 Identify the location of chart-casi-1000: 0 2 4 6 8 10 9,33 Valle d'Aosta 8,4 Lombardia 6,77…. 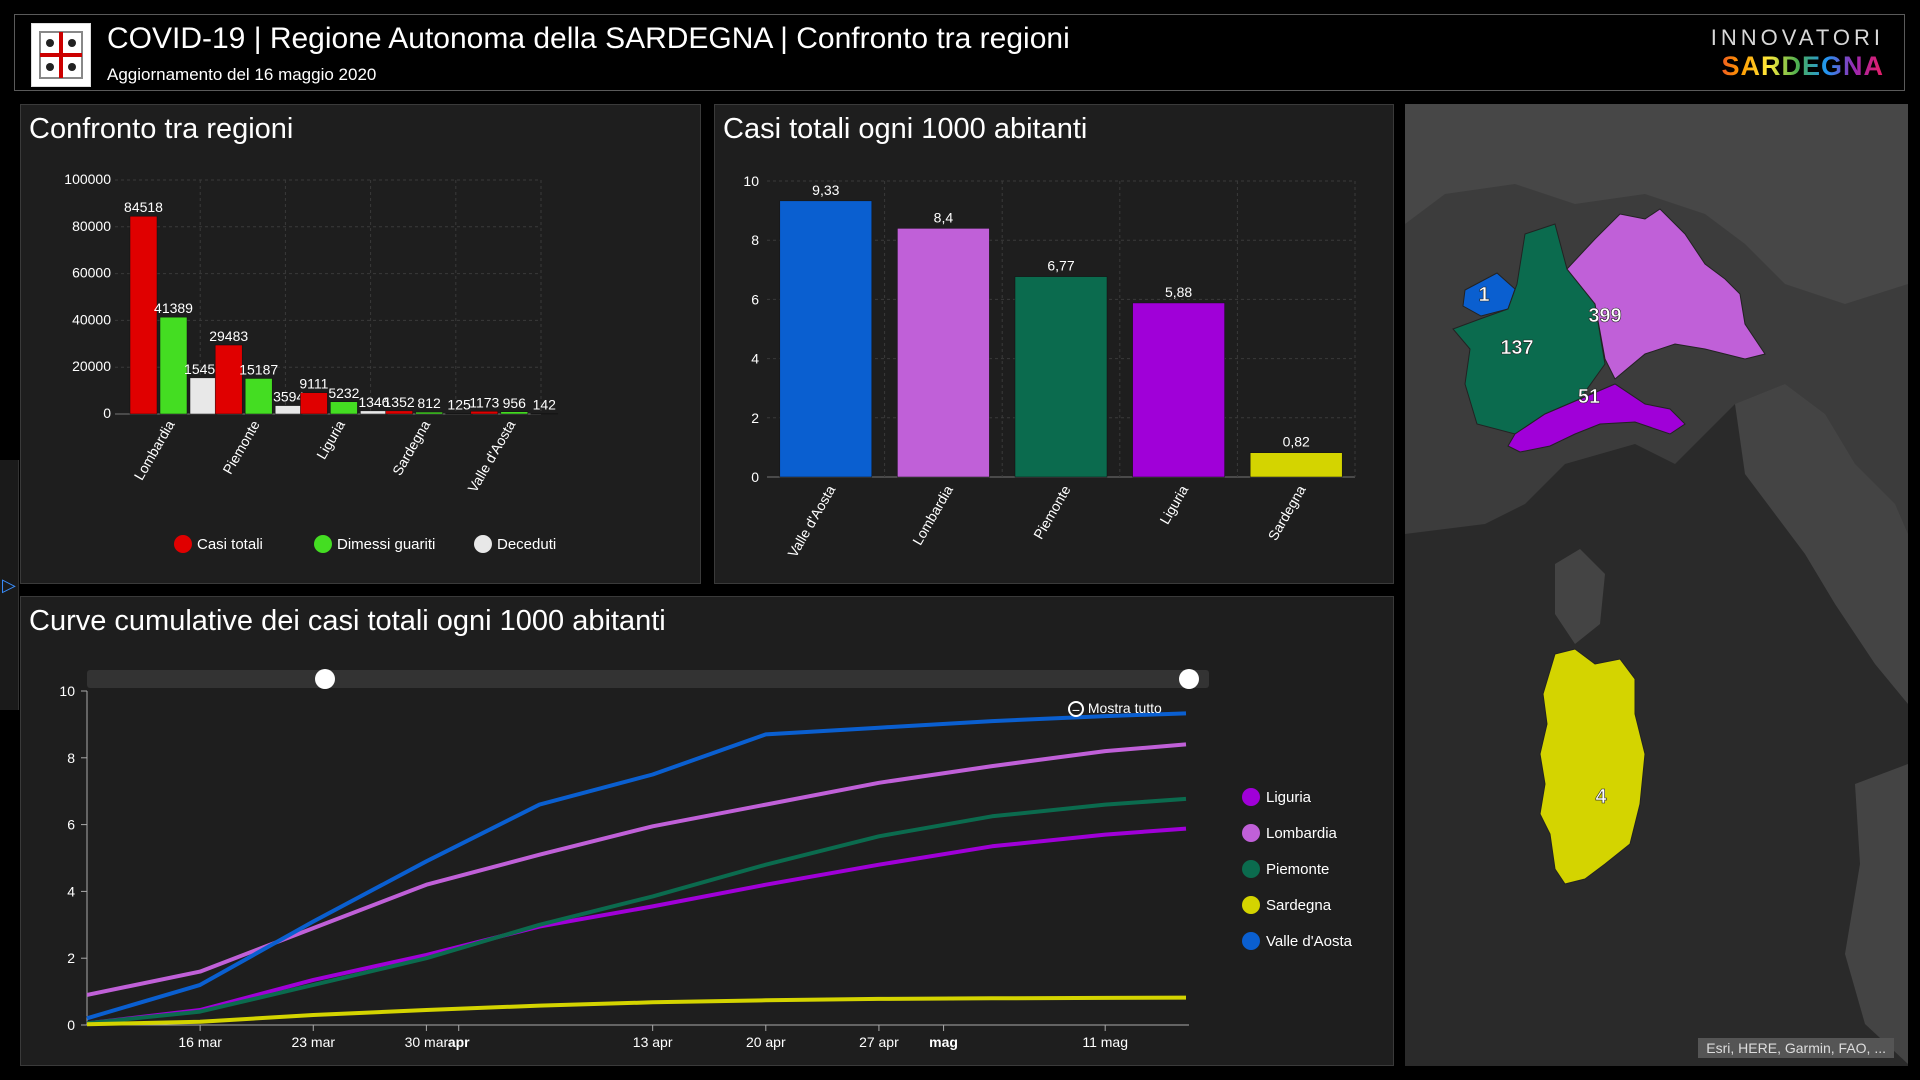
(1049, 366).